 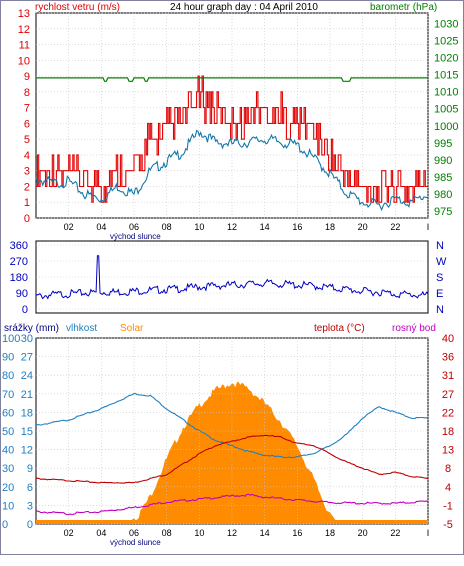 What do you see at coordinates (27, 358) in the screenshot?
I see `rain-tick-label: 27` at bounding box center [27, 358].